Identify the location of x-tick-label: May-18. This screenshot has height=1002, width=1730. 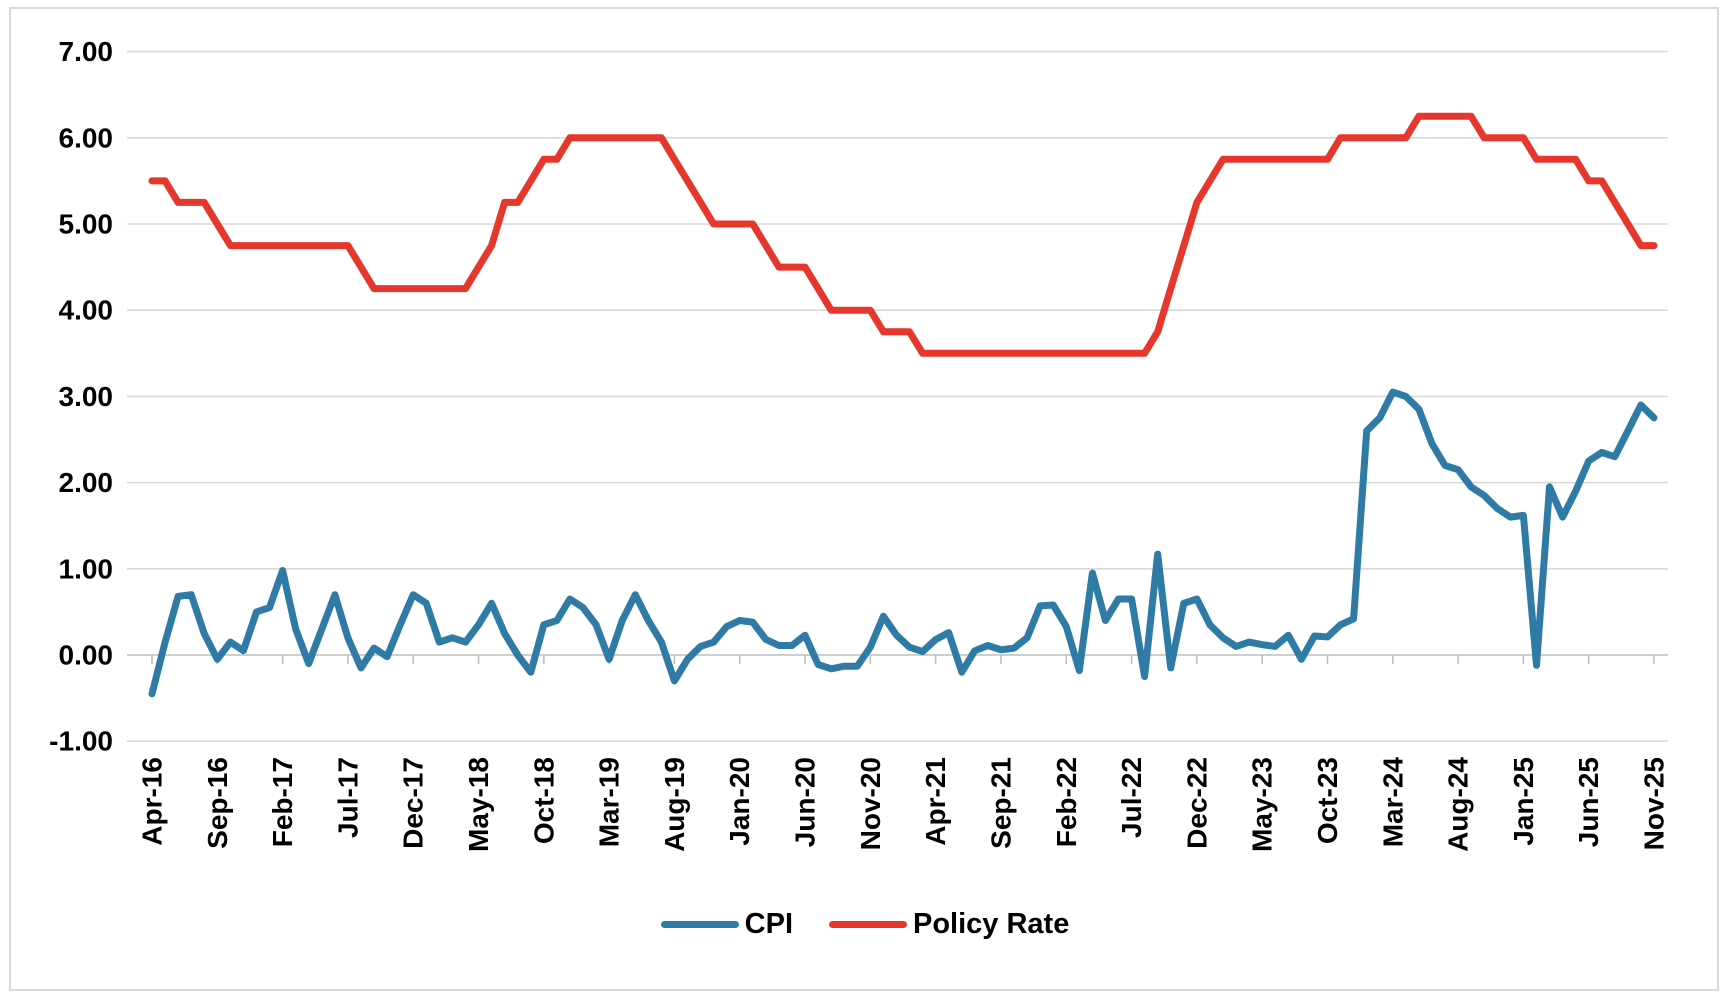
(478, 804).